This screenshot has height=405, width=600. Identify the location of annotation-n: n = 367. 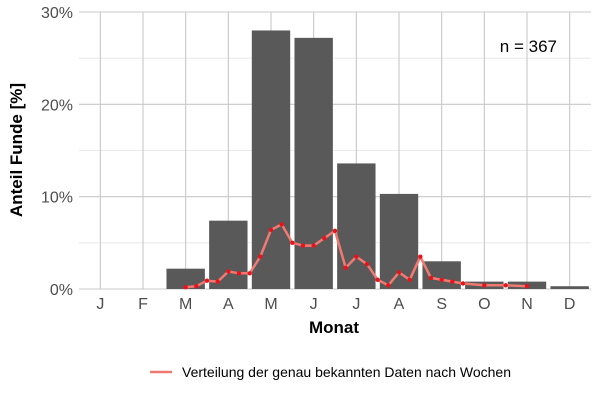
(528, 46).